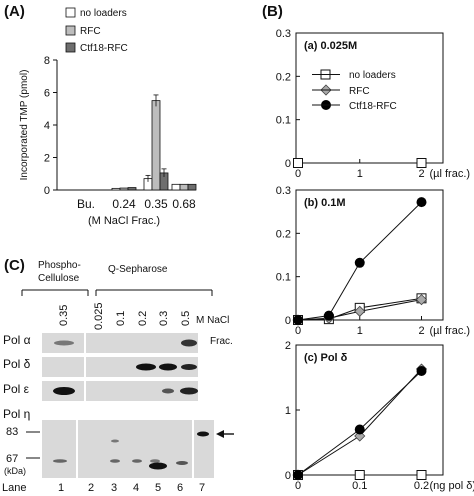 The height and width of the screenshot is (496, 474). What do you see at coordinates (47, 191) in the screenshot?
I see `a-ytick-label: 0` at bounding box center [47, 191].